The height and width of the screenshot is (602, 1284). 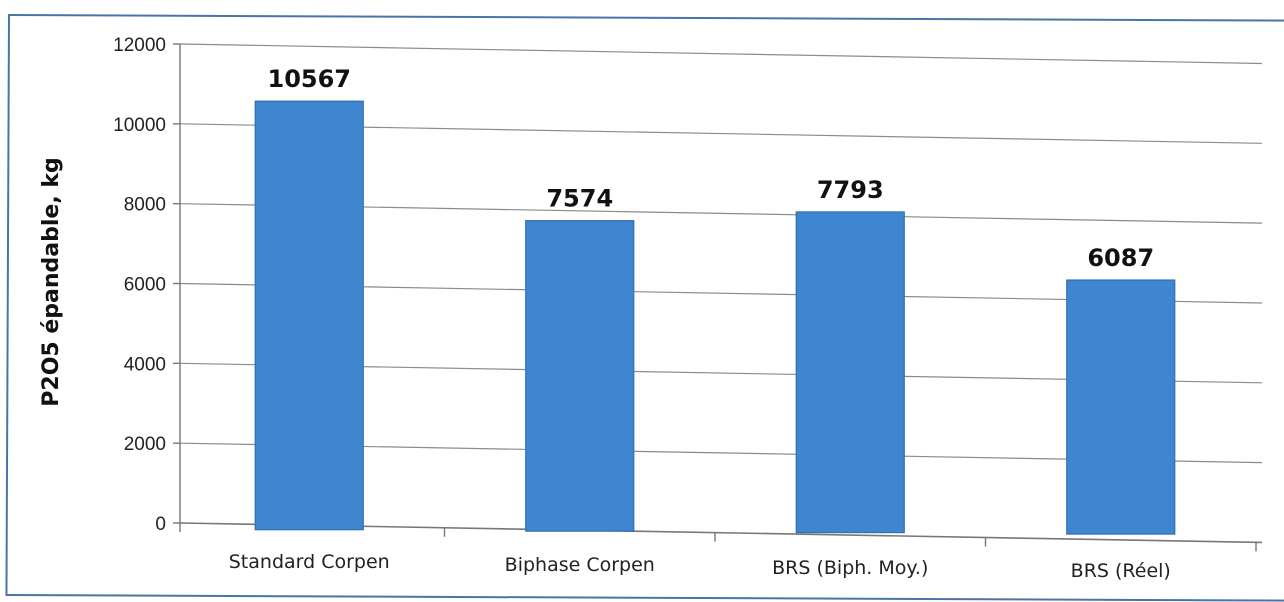 What do you see at coordinates (145, 444) in the screenshot?
I see `y-tick-label: 2000` at bounding box center [145, 444].